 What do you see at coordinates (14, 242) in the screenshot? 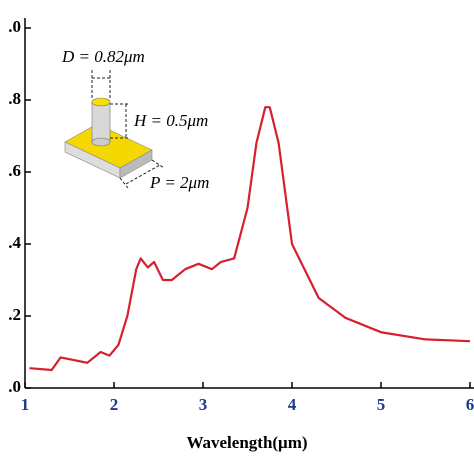
I see `y-tick-label: .4` at bounding box center [14, 242].